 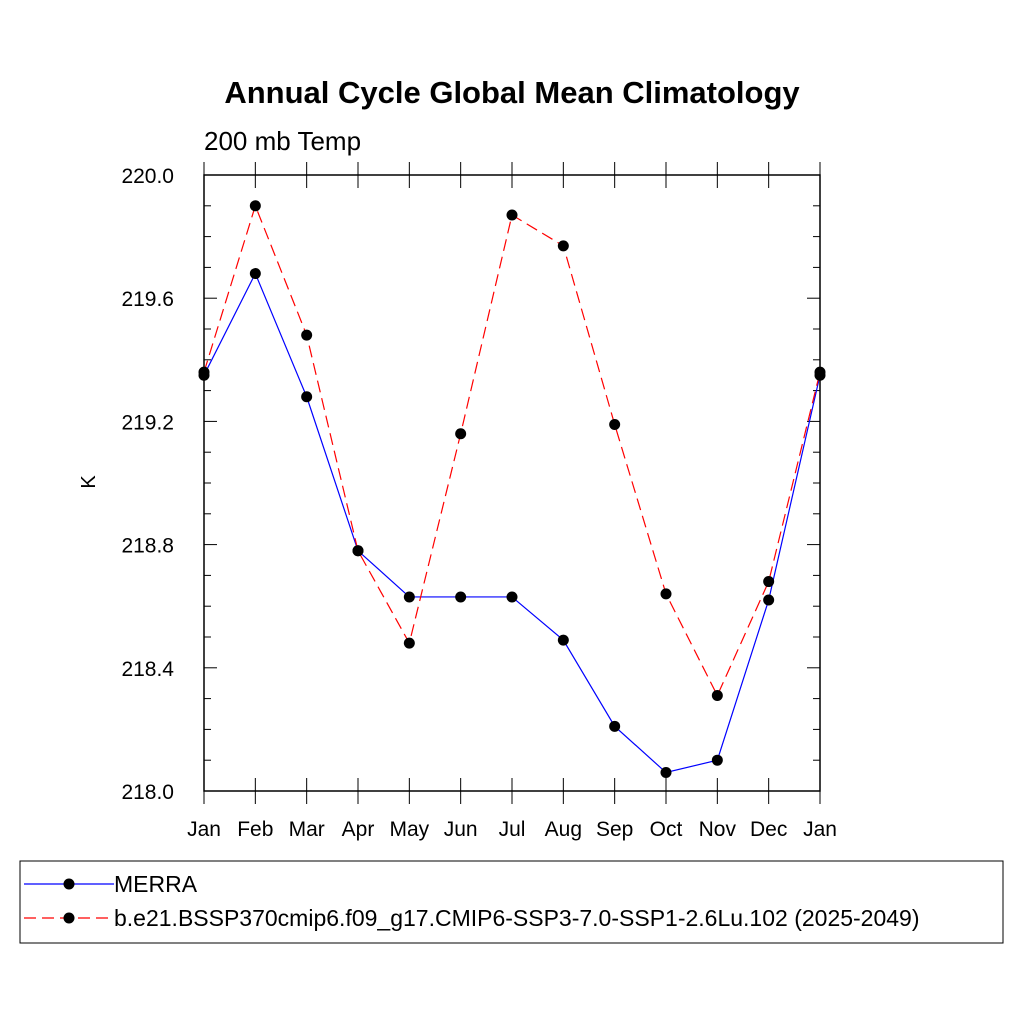 What do you see at coordinates (307, 829) in the screenshot?
I see `x-tick-label: Mar` at bounding box center [307, 829].